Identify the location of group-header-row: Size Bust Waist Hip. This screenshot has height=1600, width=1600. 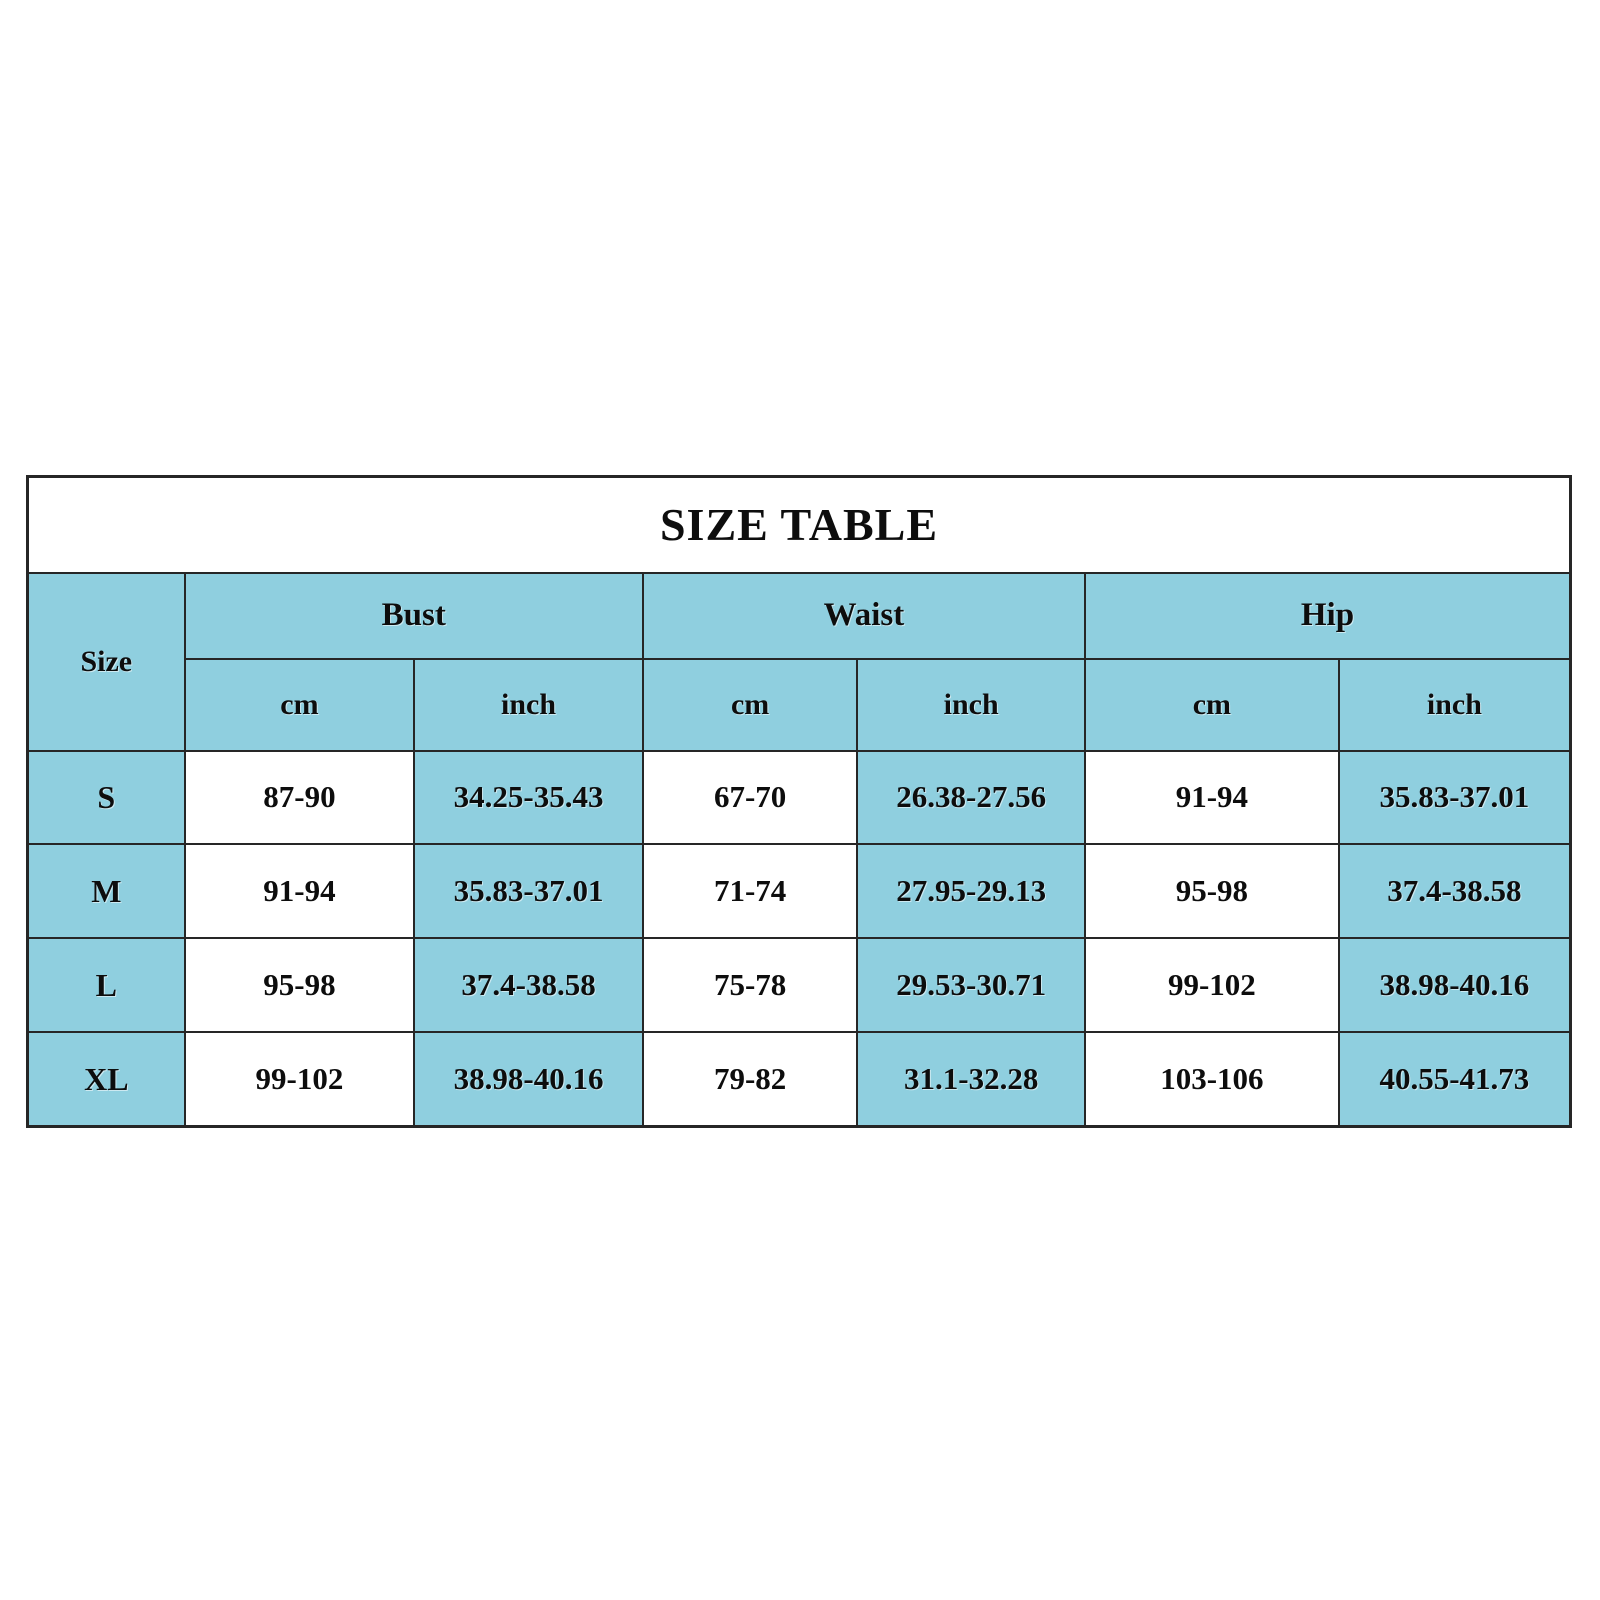
(799, 661).